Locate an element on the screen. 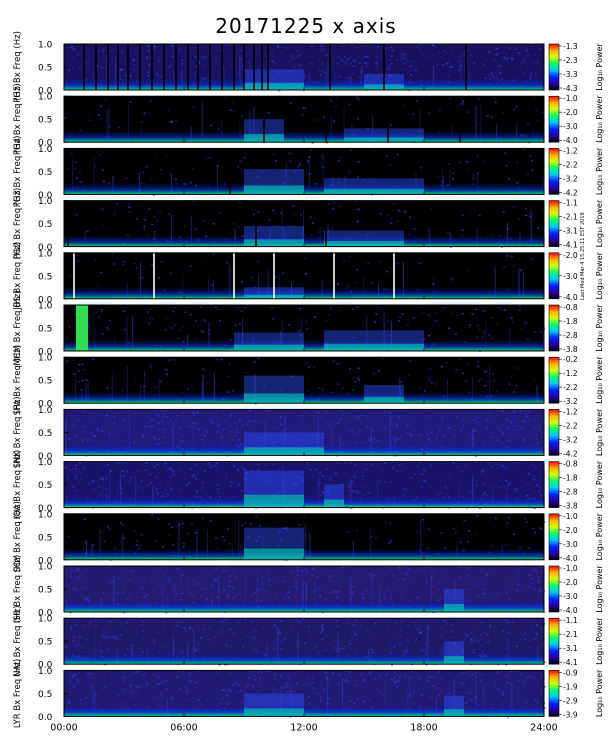 This screenshot has width=612, height=756. colorbar-tick-label: -4.0 is located at coordinates (570, 610).